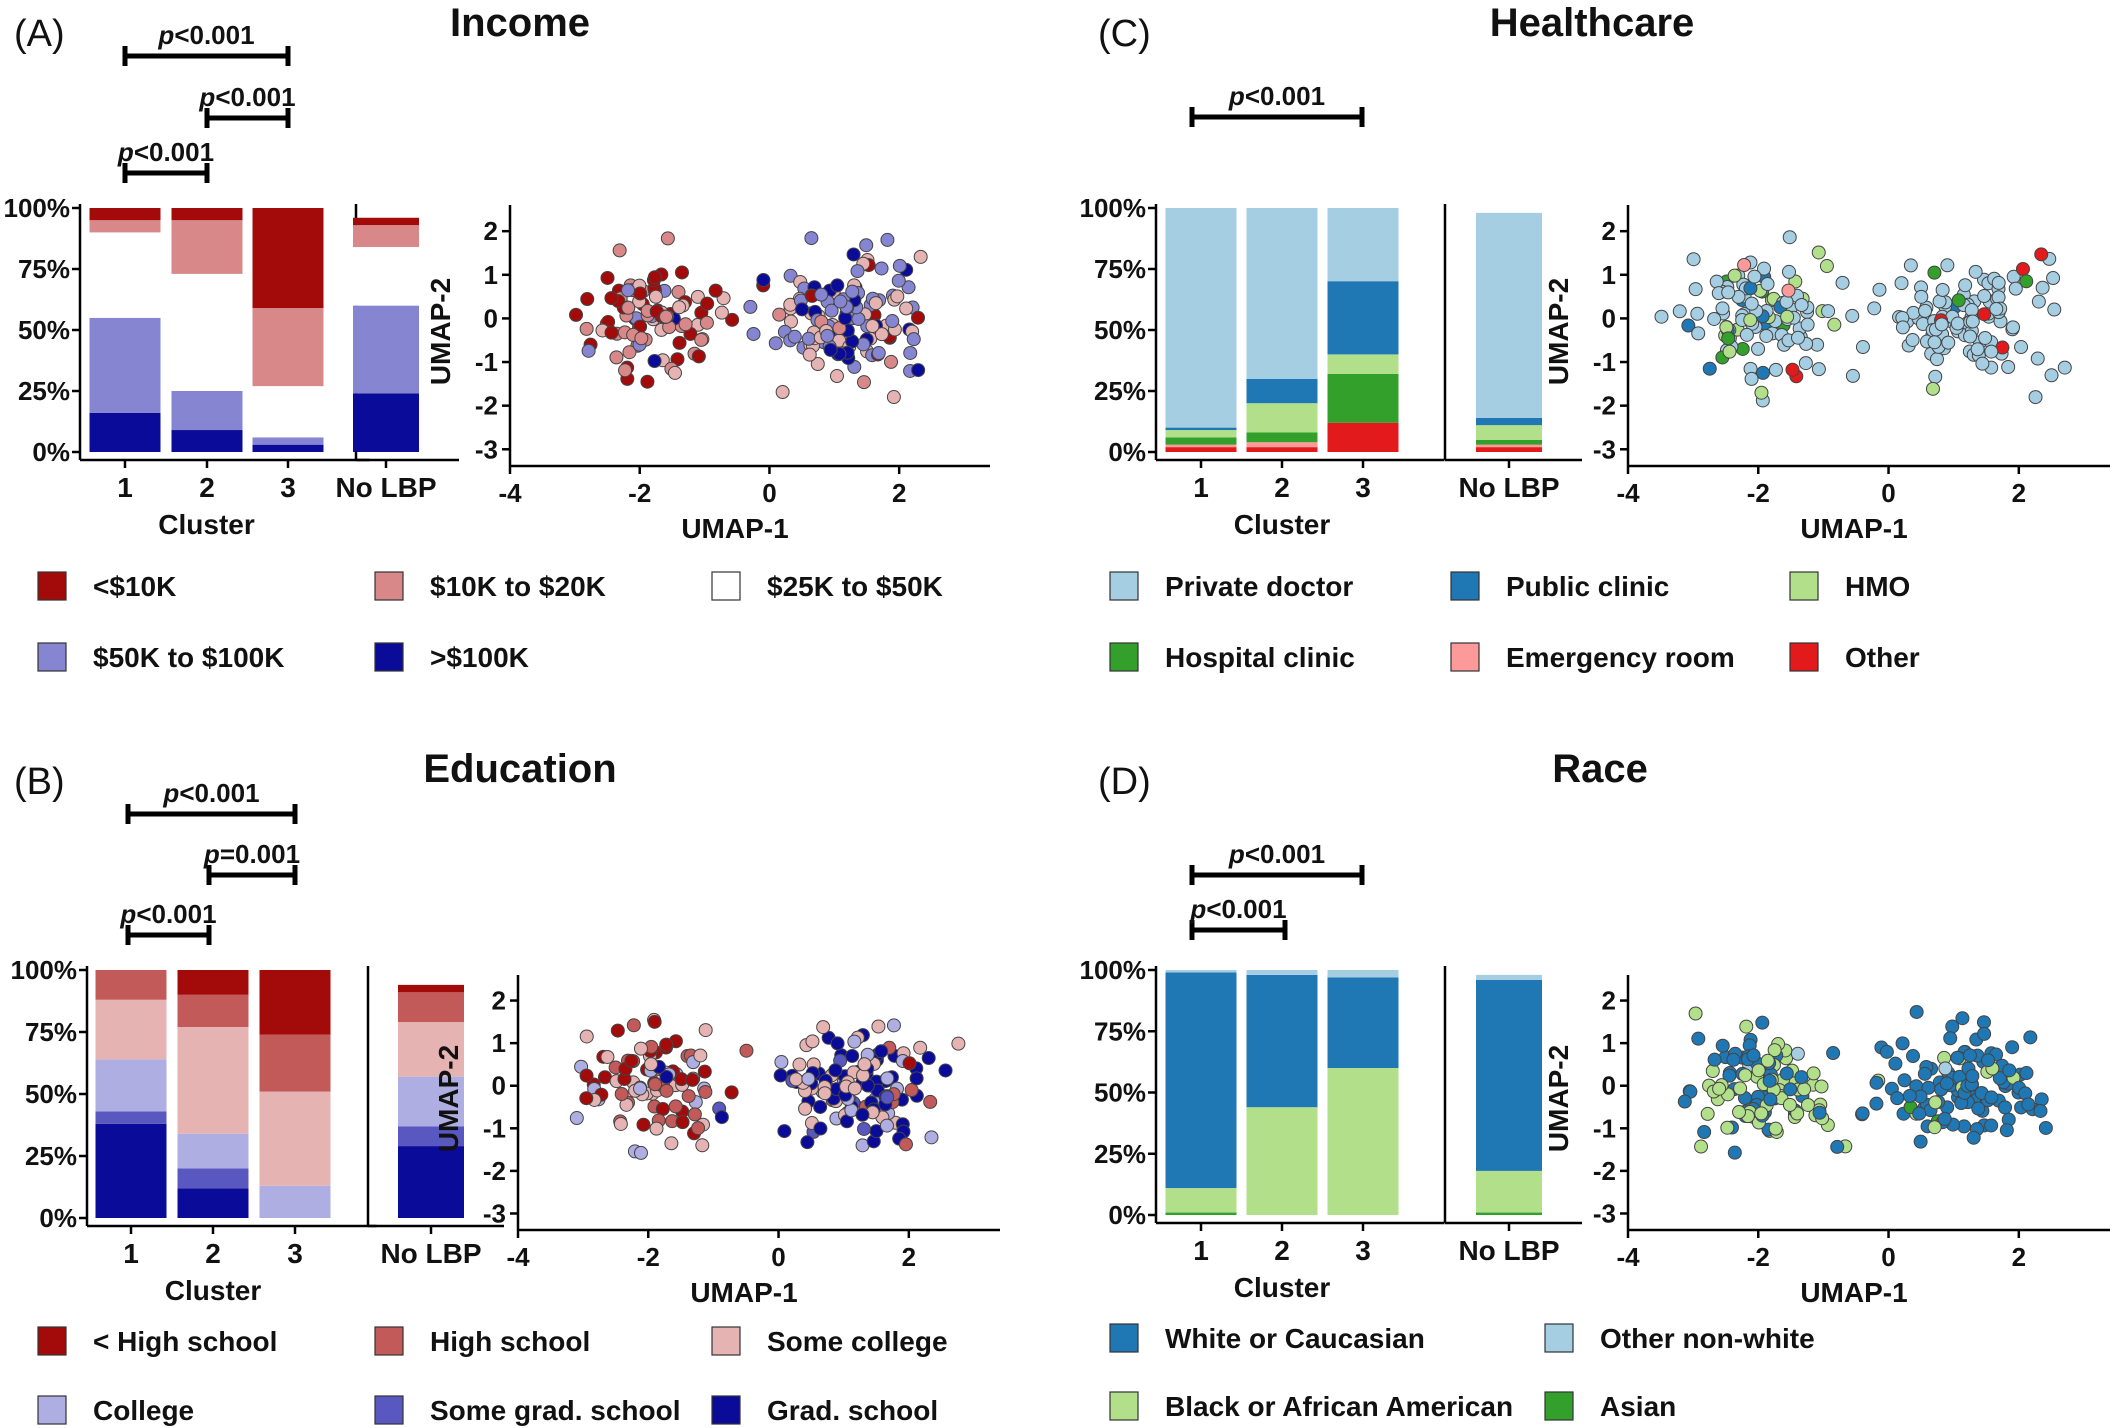 This screenshot has width=2128, height=1428. I want to click on panel-label: (B), so click(39, 782).